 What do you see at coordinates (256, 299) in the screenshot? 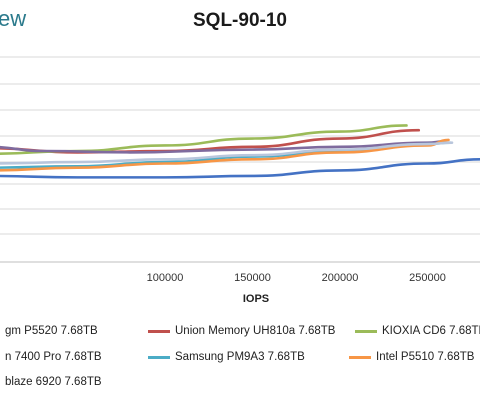
I see `x-axis-label: IOPS` at bounding box center [256, 299].